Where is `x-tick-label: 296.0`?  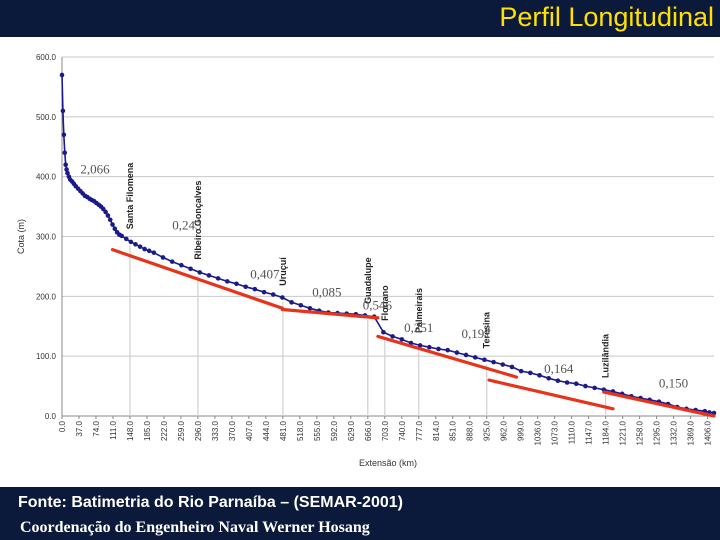 x-tick-label: 296.0 is located at coordinates (198, 430).